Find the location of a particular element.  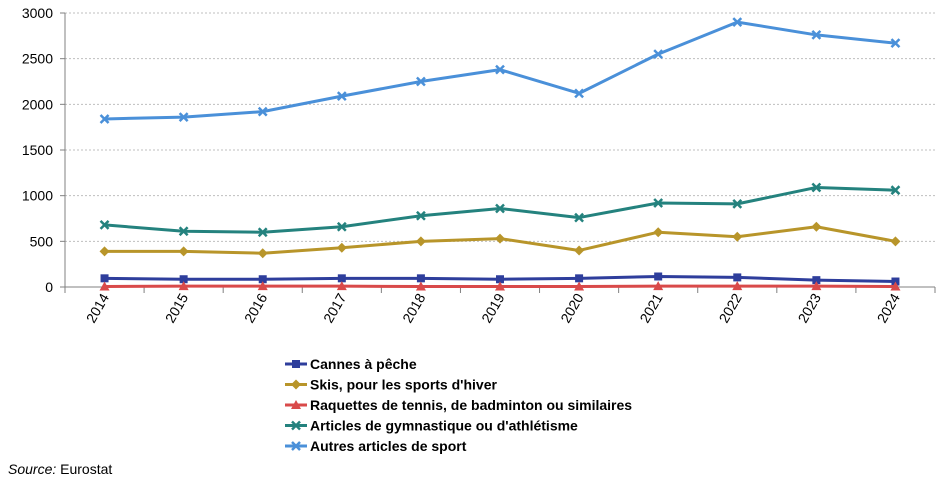

x-tick-label: 2022 is located at coordinates (730, 307).